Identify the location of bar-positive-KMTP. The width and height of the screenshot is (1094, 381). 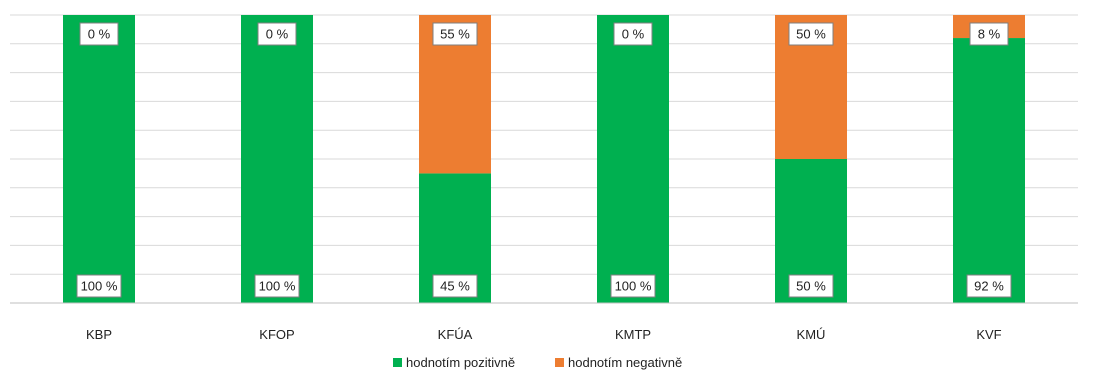
(633, 159).